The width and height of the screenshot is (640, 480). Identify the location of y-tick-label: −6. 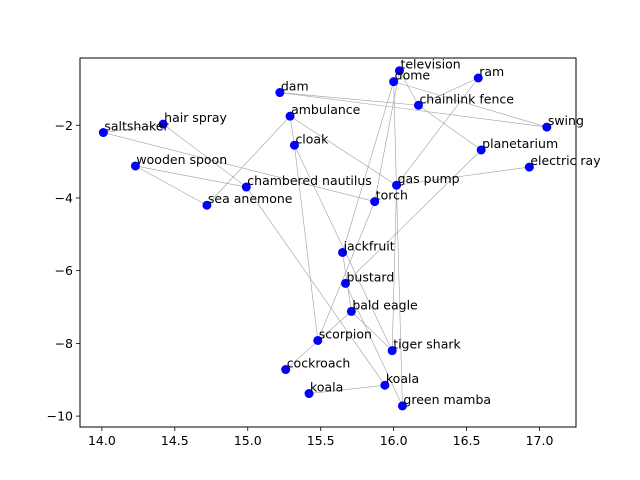
(64, 270).